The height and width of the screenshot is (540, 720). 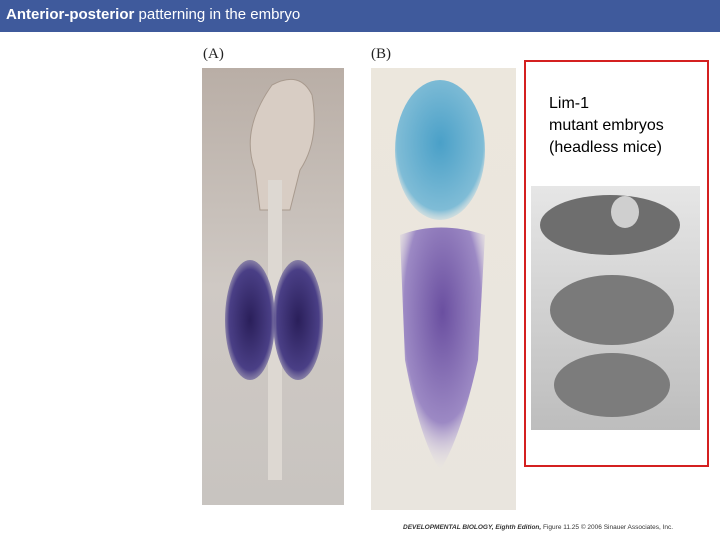 I want to click on annotation: Lim-1 mutant embryos (headless mice), so click(x=606, y=126).